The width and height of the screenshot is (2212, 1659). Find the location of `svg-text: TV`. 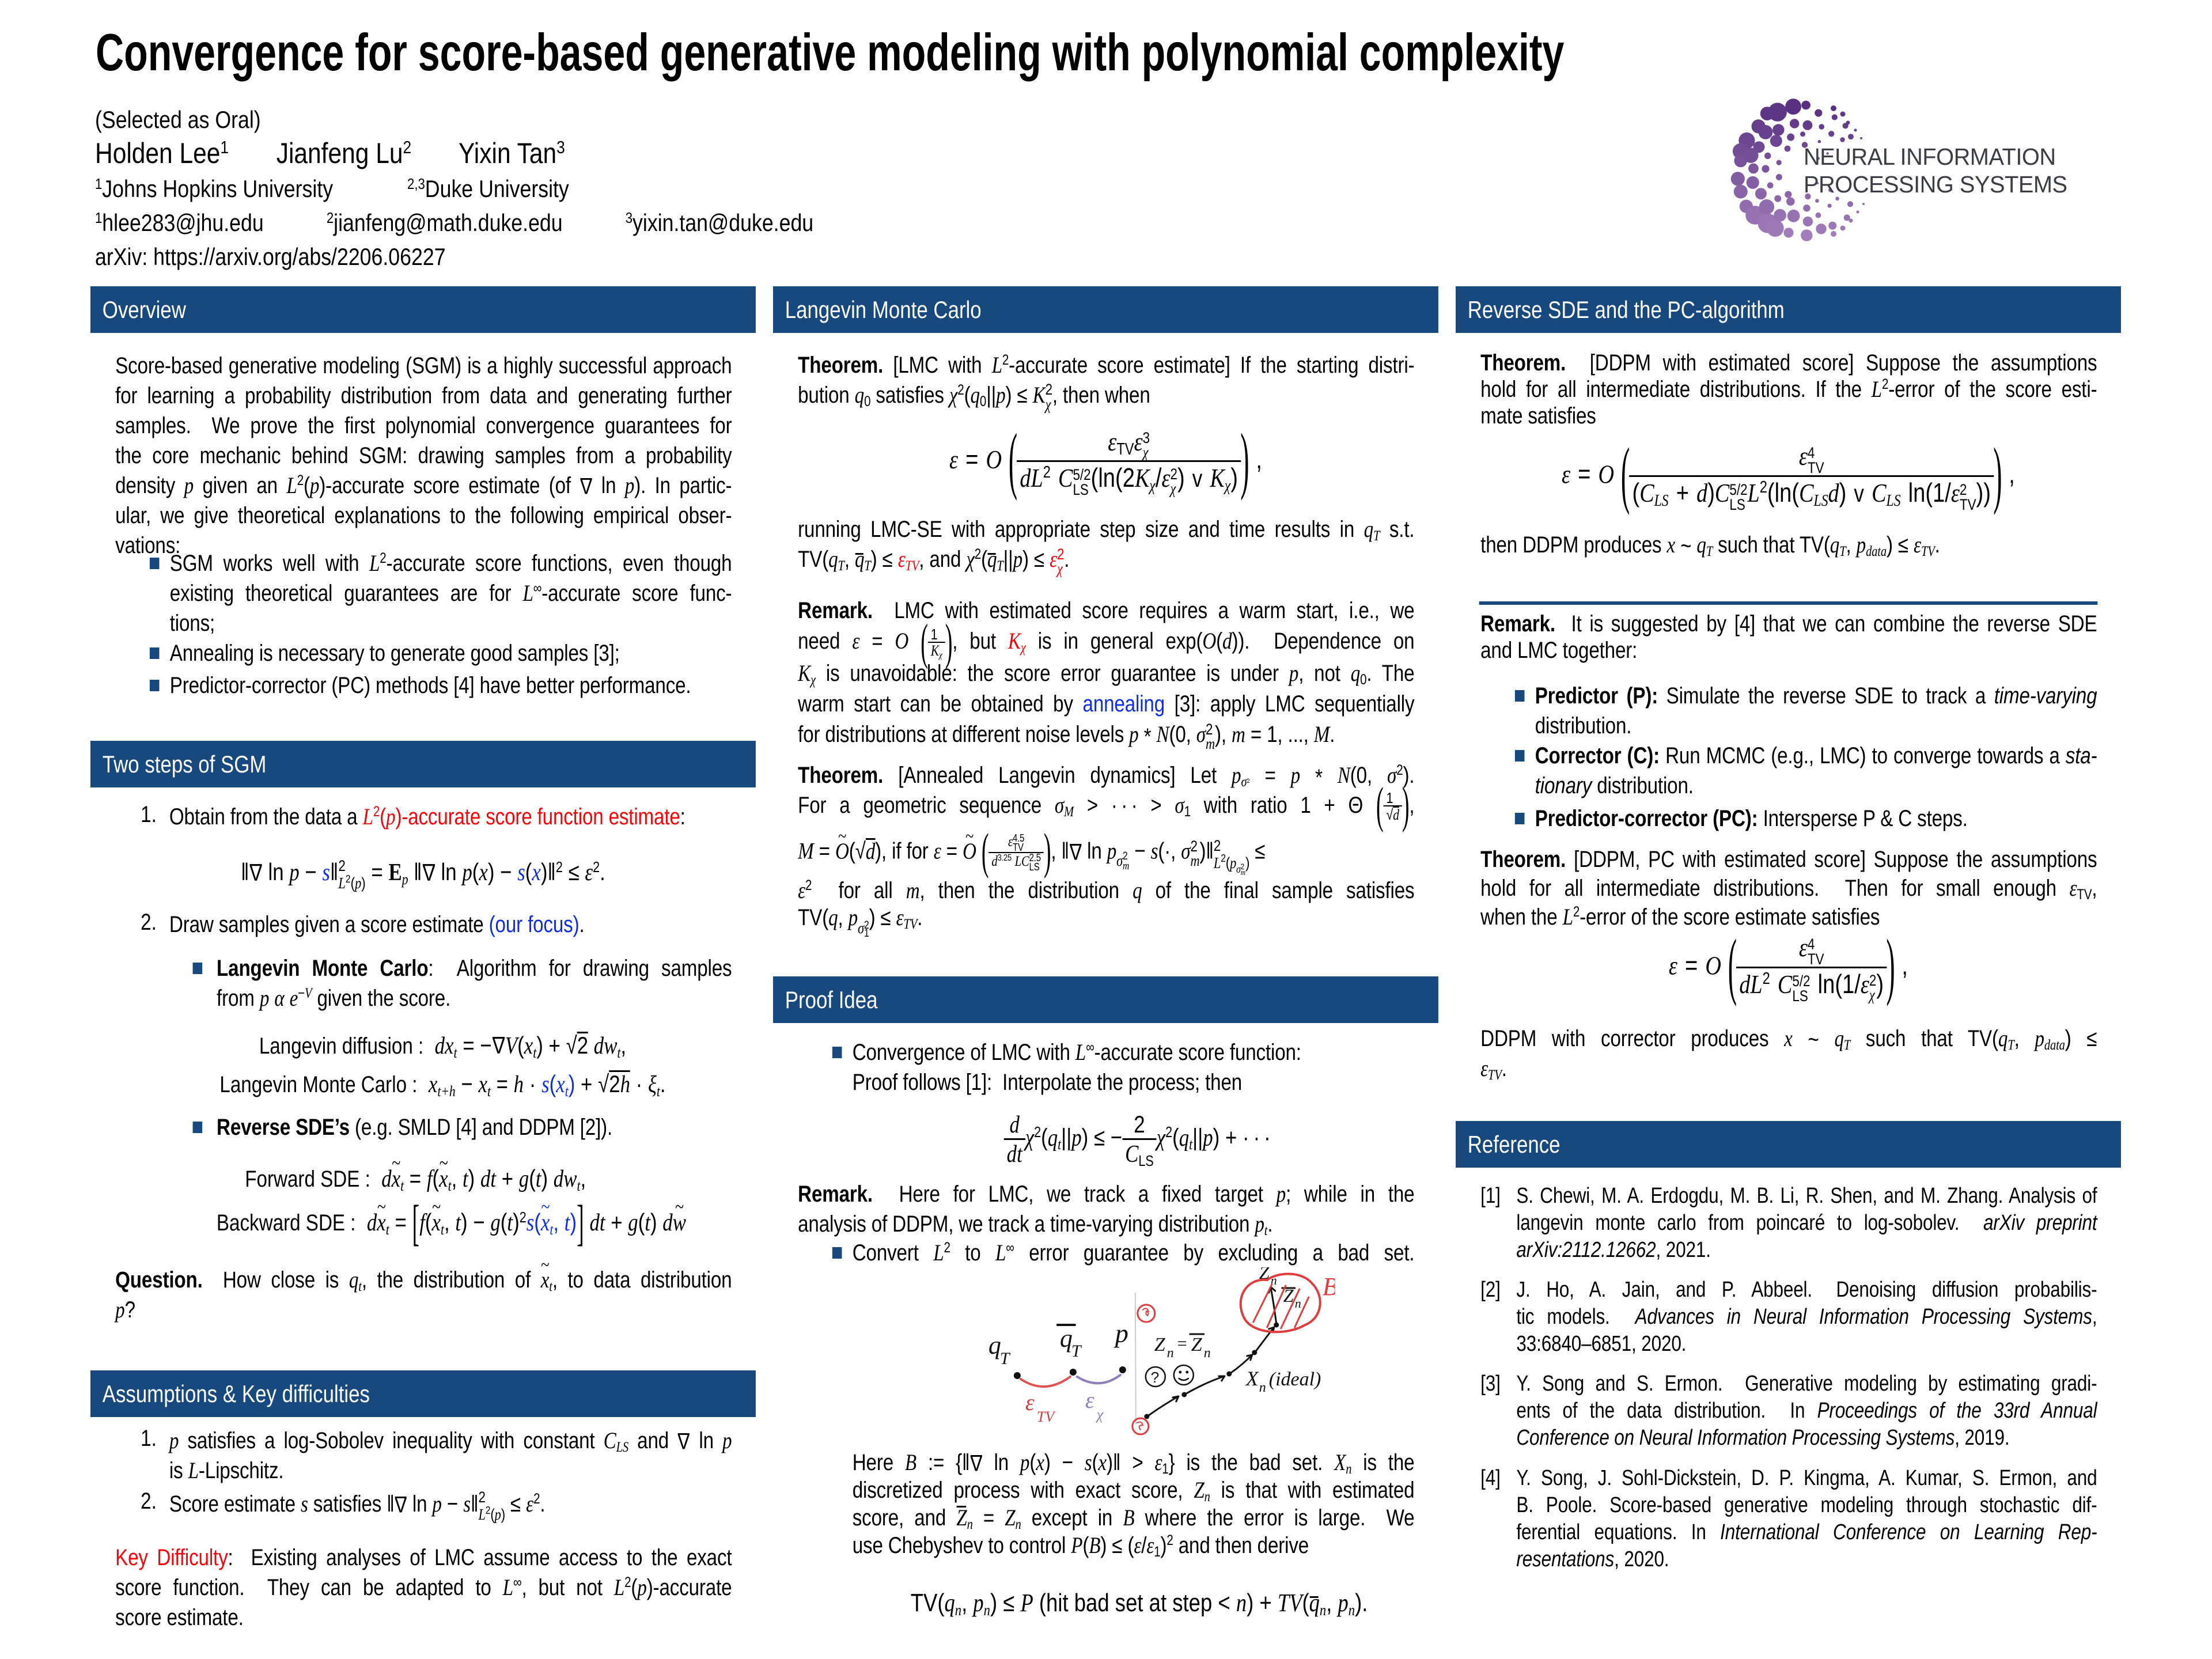

svg-text: TV is located at coordinates (1046, 1416).